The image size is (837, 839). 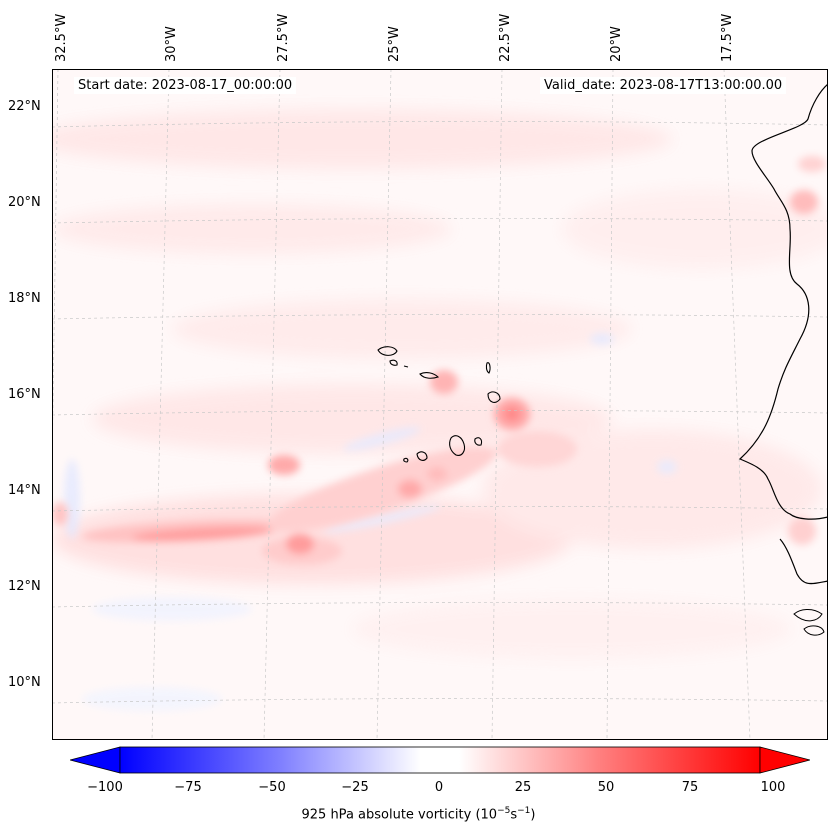 What do you see at coordinates (24, 490) in the screenshot?
I see `lat-label-14n: 14°N` at bounding box center [24, 490].